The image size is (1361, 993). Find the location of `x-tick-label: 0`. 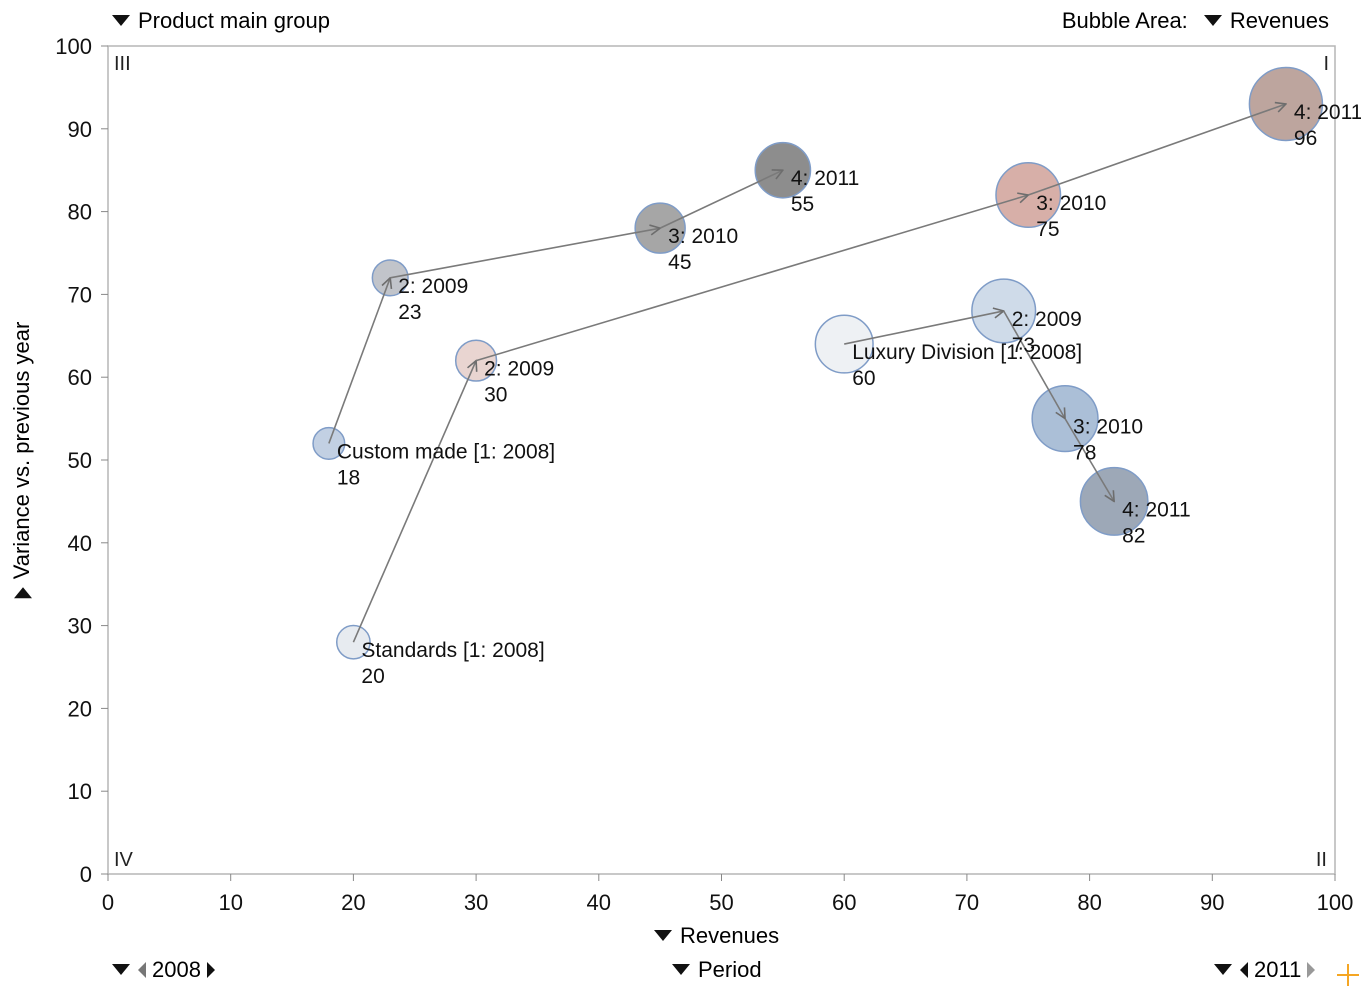

x-tick-label: 0 is located at coordinates (108, 902).